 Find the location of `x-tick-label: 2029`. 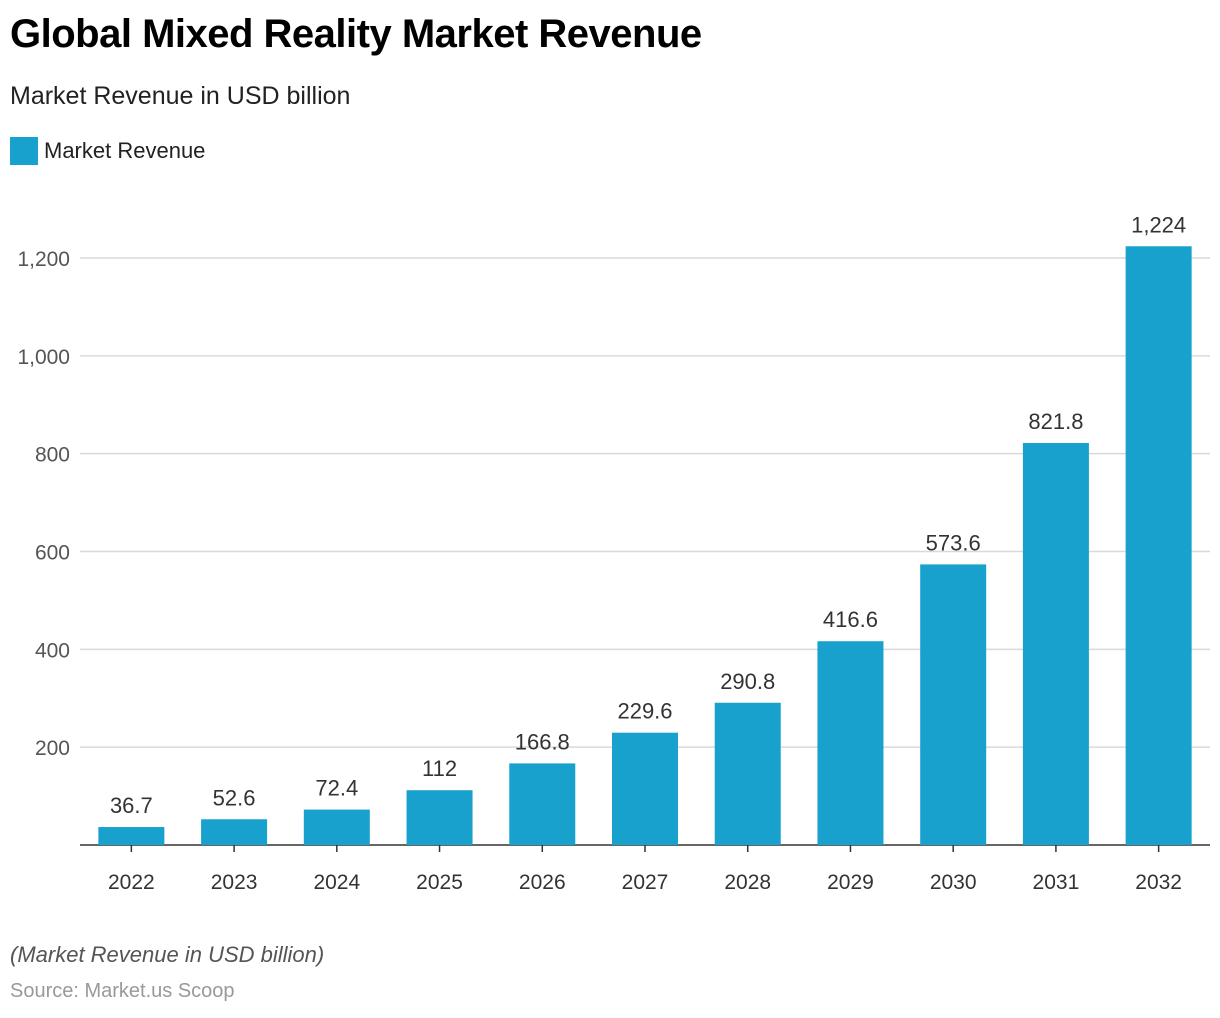

x-tick-label: 2029 is located at coordinates (850, 882).